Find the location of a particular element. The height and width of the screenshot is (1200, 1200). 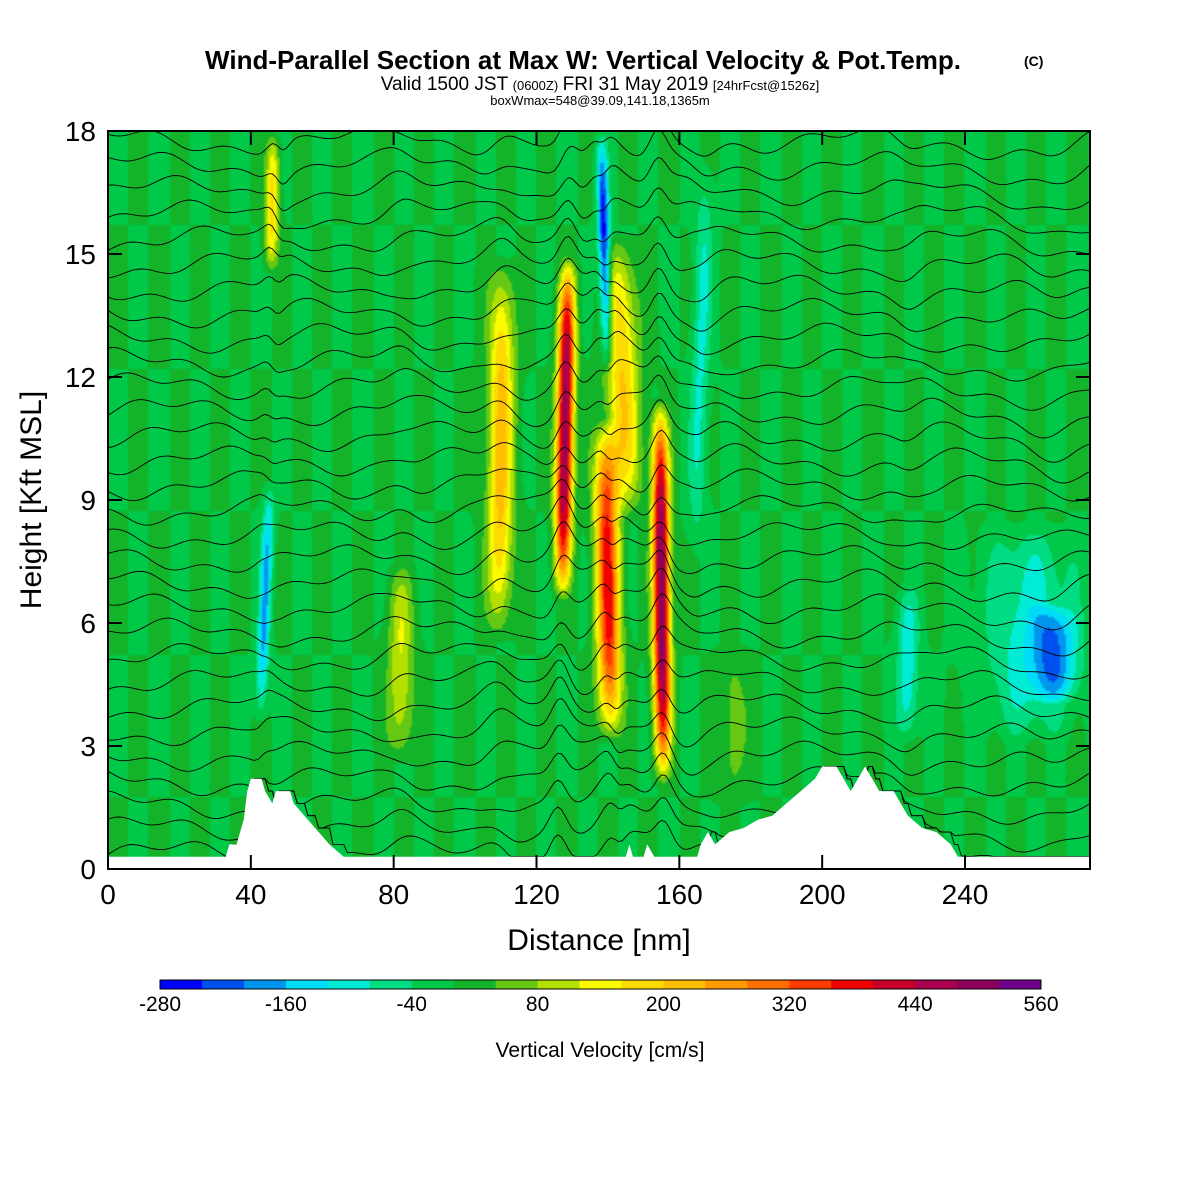

subtitle-valid-date: FRI 31 May 2019 is located at coordinates (636, 84).